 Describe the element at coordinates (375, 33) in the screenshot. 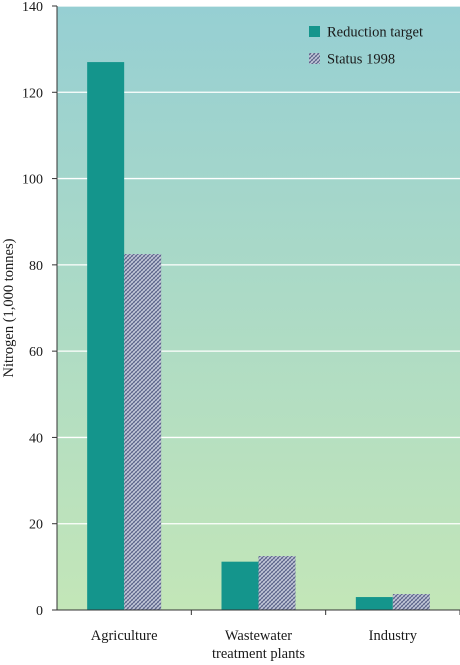

I see `legend-label: Reduction target` at that location.